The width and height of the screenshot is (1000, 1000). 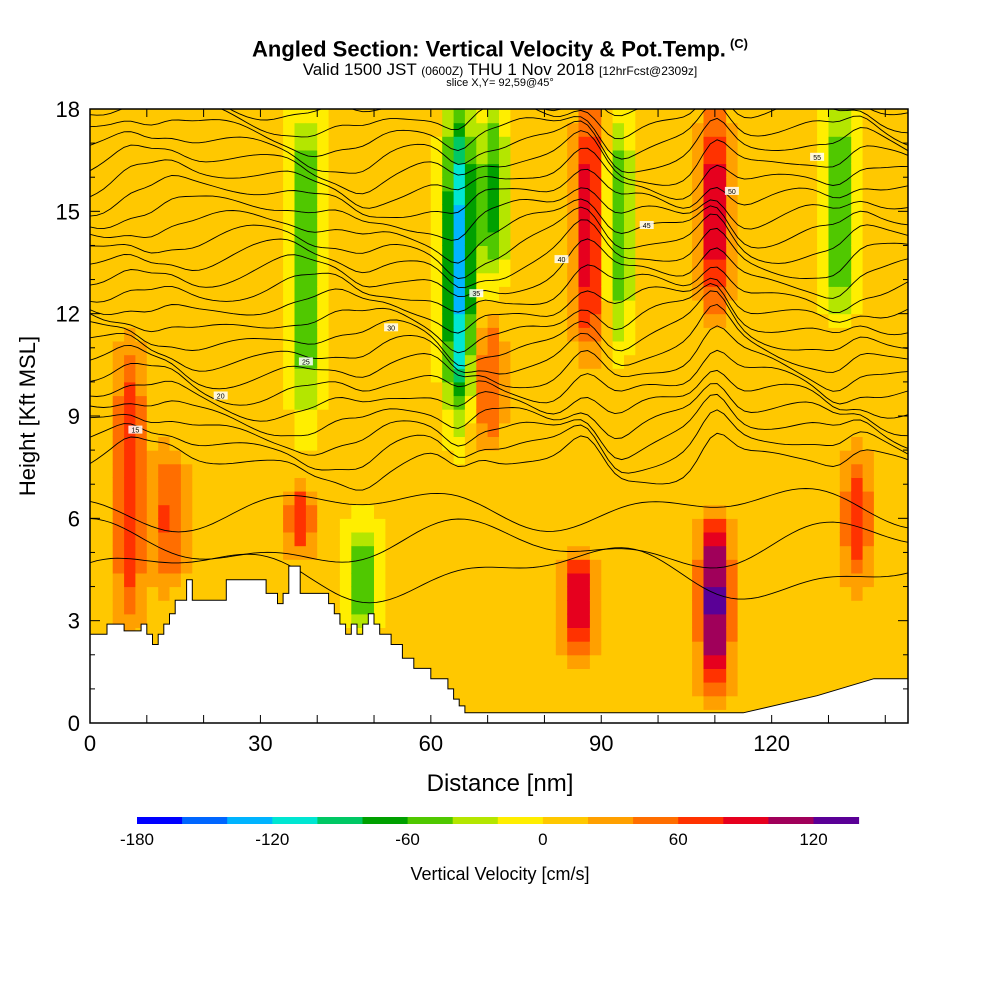 What do you see at coordinates (407, 839) in the screenshot?
I see `colorbar-tick-label: -60` at bounding box center [407, 839].